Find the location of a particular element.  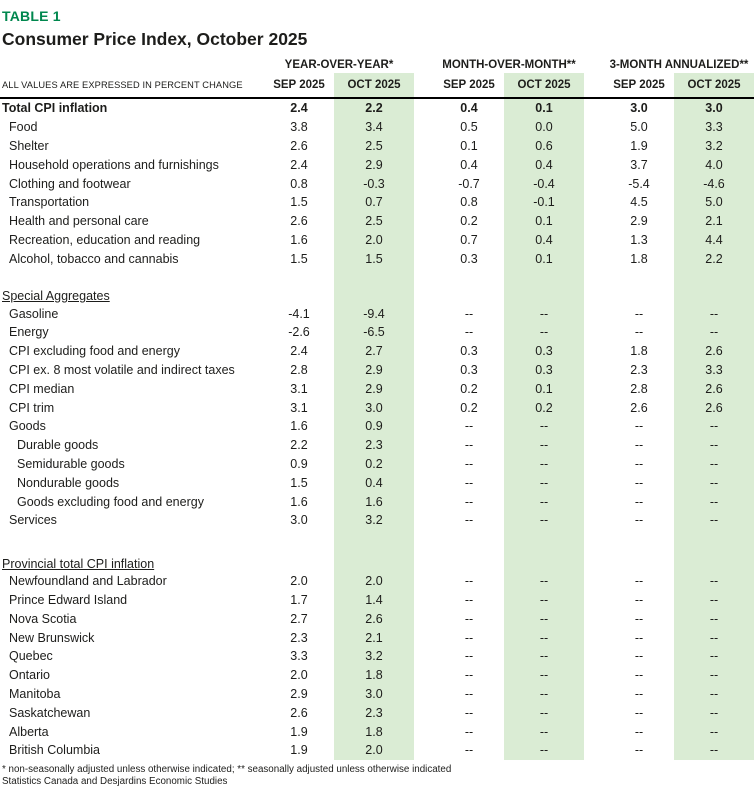

value-cell: 0.1 is located at coordinates (544, 259).